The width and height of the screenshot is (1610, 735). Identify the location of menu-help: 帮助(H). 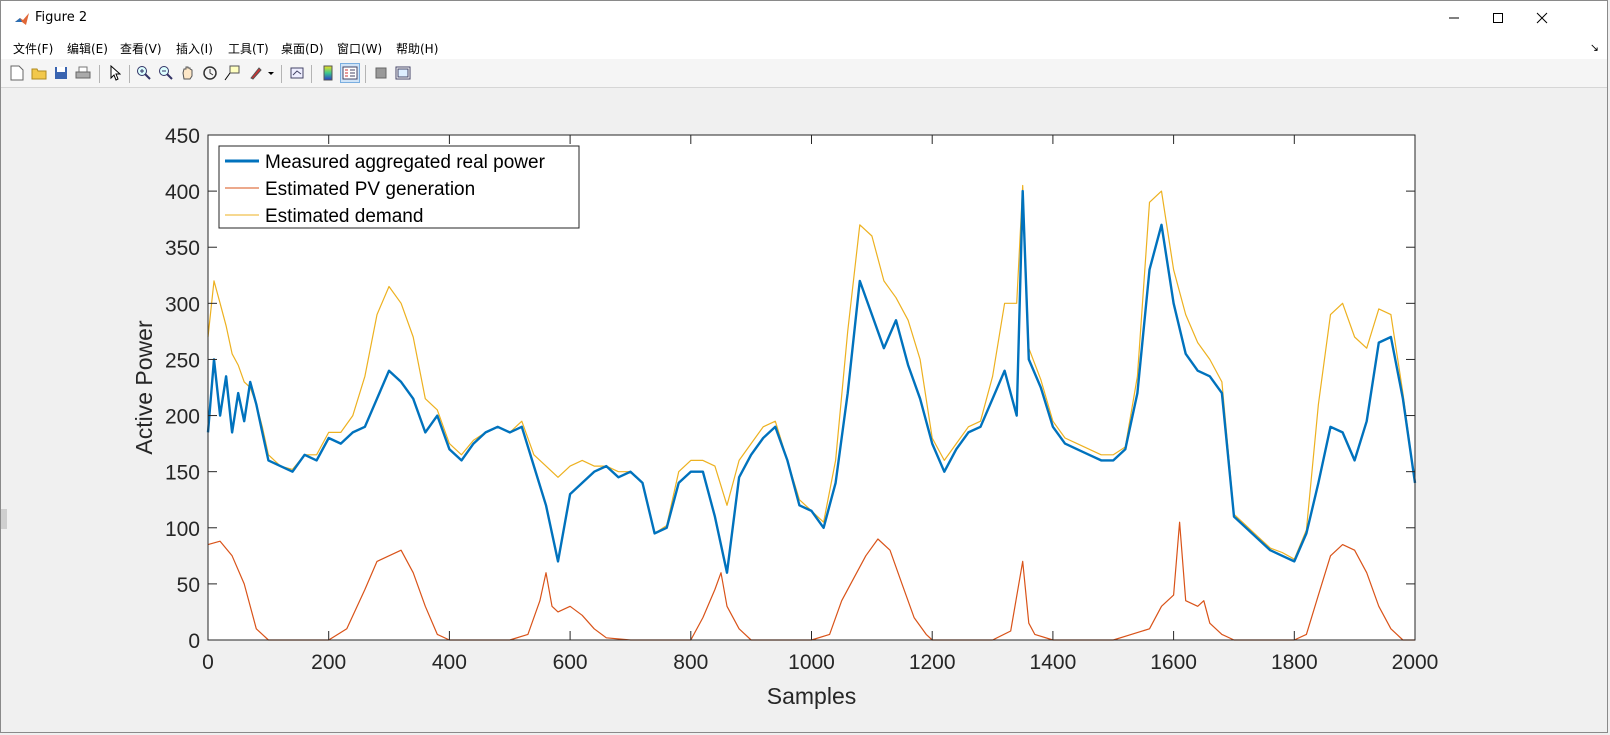
(417, 49).